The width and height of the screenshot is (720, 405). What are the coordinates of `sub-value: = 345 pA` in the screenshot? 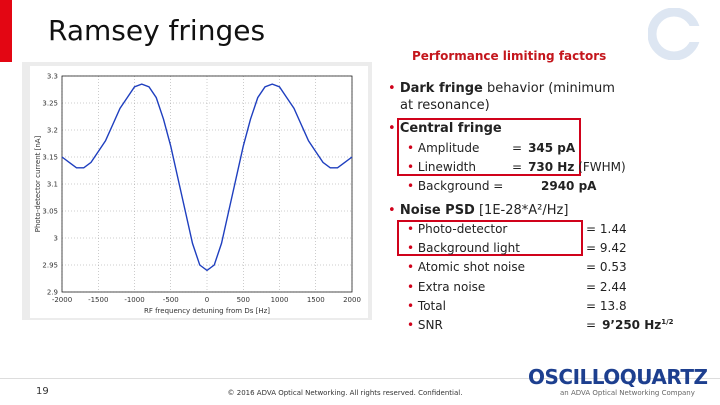 It's located at (543, 148).